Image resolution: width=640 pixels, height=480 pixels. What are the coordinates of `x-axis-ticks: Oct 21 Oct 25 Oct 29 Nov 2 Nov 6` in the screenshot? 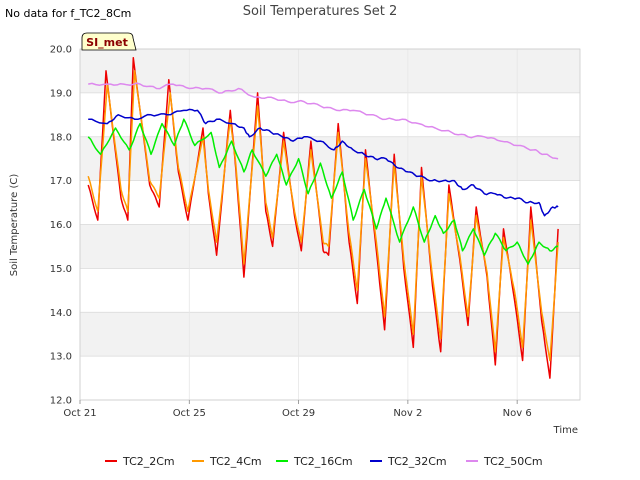 It's located at (297, 409).